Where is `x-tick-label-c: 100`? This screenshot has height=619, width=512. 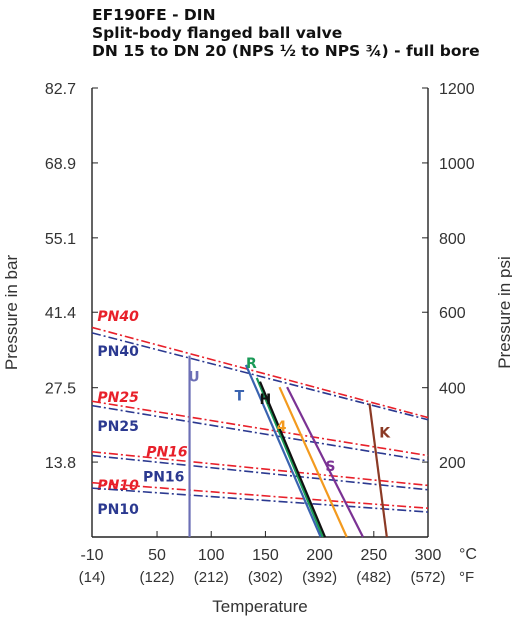
x-tick-label-c: 100 is located at coordinates (211, 555).